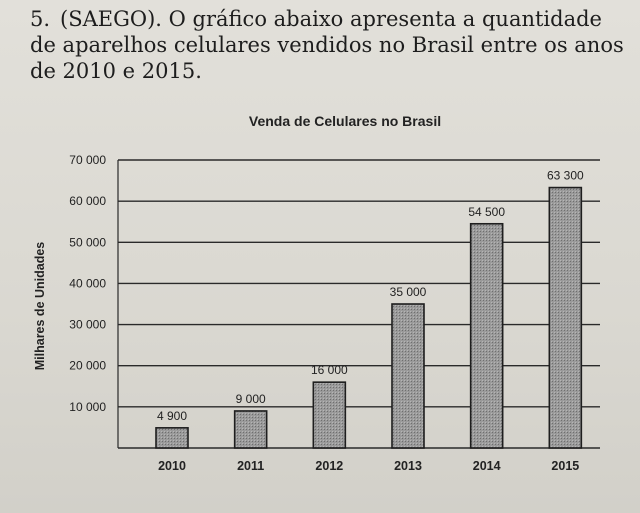 Image resolution: width=640 pixels, height=513 pixels. What do you see at coordinates (172, 466) in the screenshot?
I see `x-tick-label-2010: 2010` at bounding box center [172, 466].